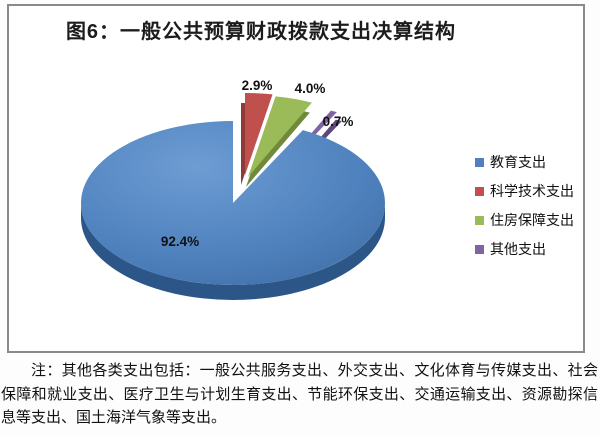 The image size is (600, 437). I want to click on legend-item-other: 其他支出, so click(524, 249).